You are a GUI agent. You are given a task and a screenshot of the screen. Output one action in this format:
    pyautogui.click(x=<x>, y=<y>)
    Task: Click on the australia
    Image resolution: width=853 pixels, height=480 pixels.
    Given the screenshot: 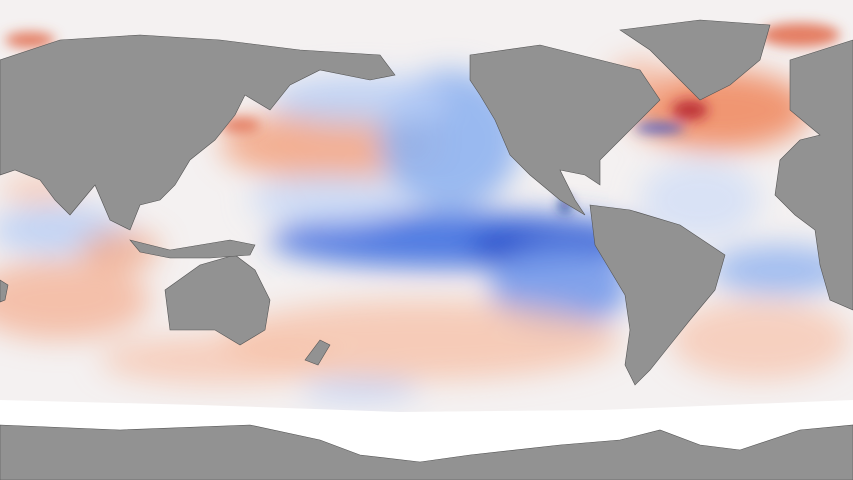 What is the action you would take?
    pyautogui.click(x=217, y=300)
    